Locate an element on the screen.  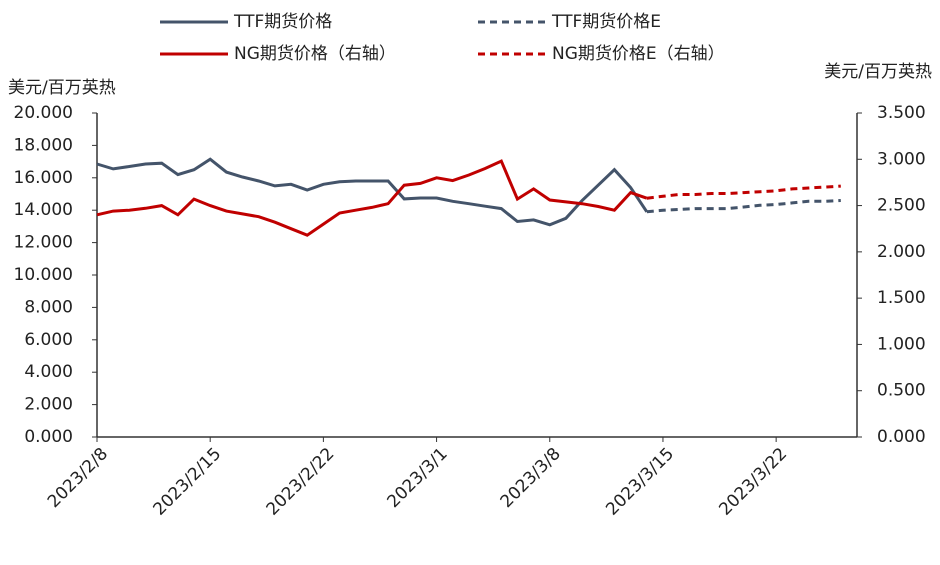
x-tick-label: 2023/3/15 is located at coordinates (640, 482).